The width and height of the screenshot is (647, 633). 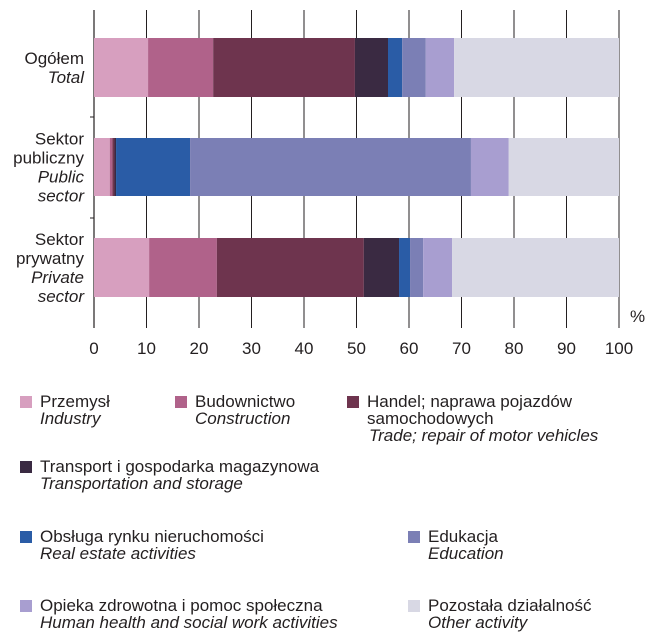 I want to click on label: Sektor publiczny, so click(x=48, y=149).